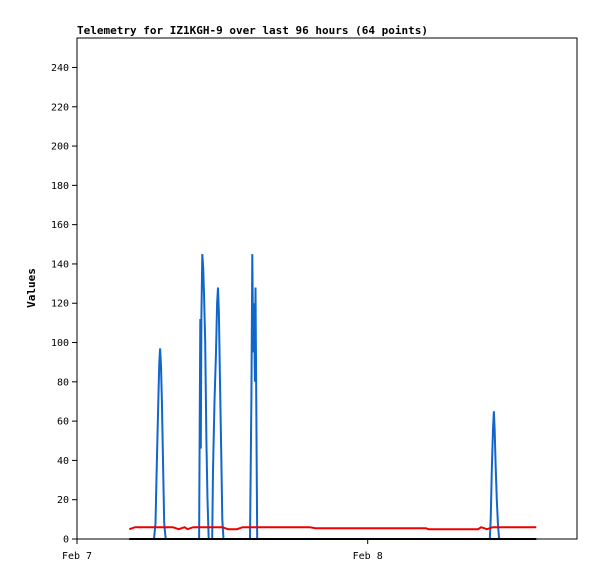  What do you see at coordinates (60, 68) in the screenshot?
I see `y-tick-label: 240` at bounding box center [60, 68].